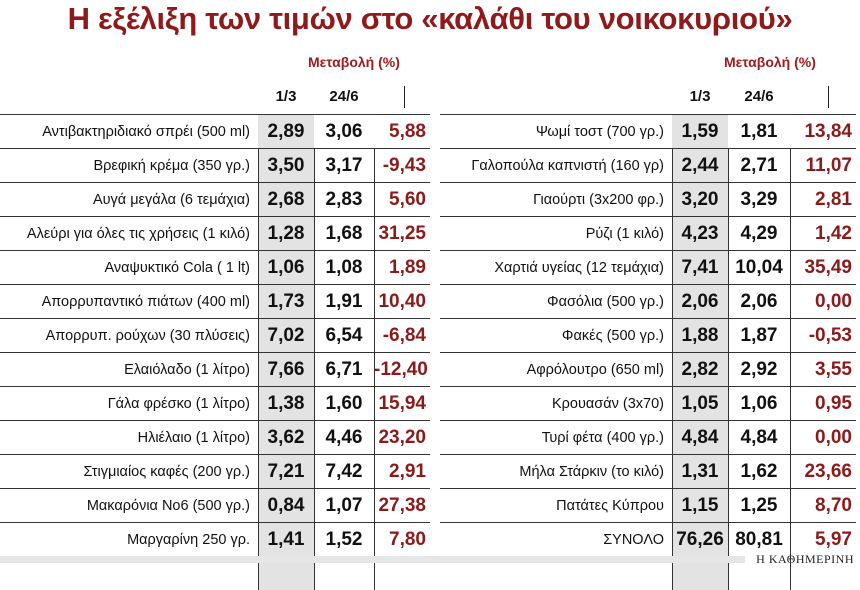 The width and height of the screenshot is (860, 590). Describe the element at coordinates (286, 539) in the screenshot. I see `price-march: 1,41` at that location.